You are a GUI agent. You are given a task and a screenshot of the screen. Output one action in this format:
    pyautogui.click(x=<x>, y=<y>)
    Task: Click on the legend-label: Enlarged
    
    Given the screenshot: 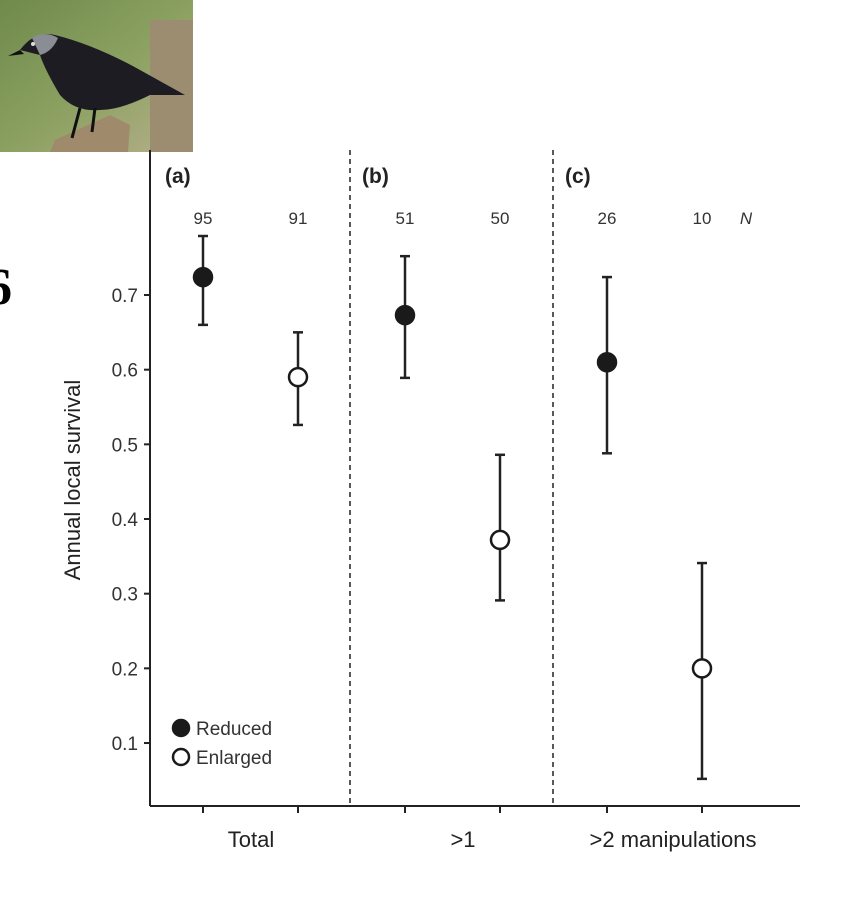 What is the action you would take?
    pyautogui.click(x=234, y=758)
    